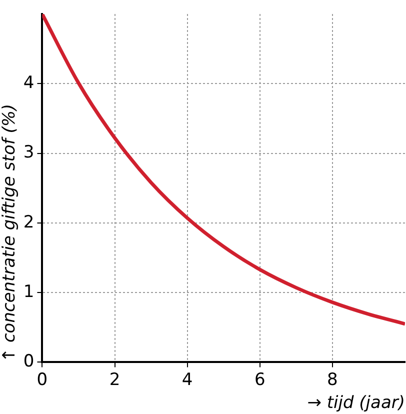  Describe the element at coordinates (28, 83) in the screenshot. I see `y-tick-label: 4` at that location.